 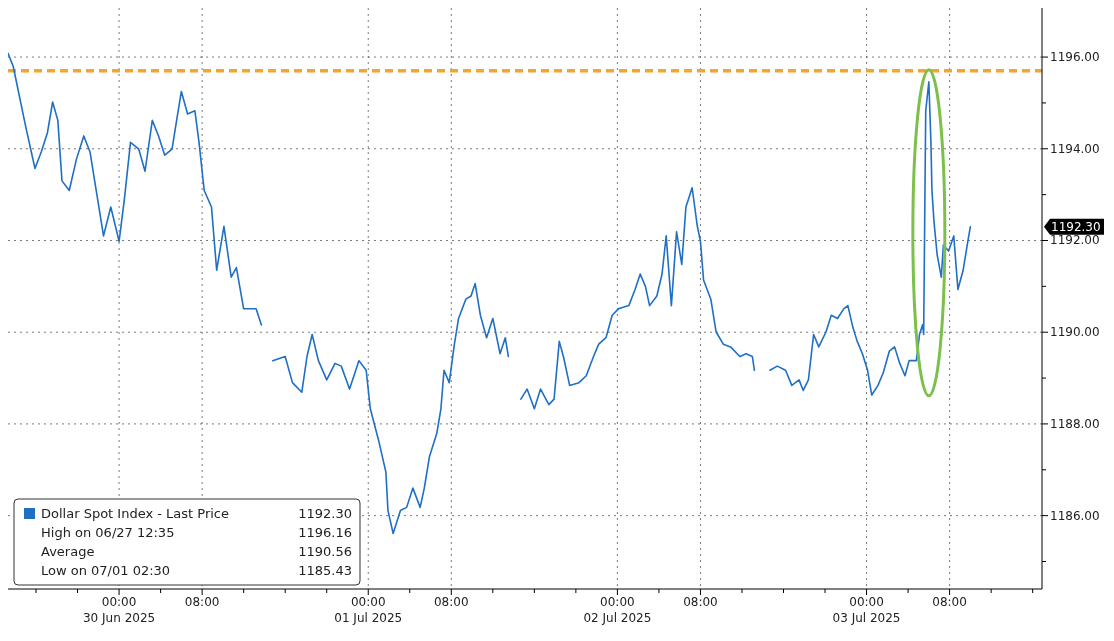 What do you see at coordinates (325, 532) in the screenshot?
I see `annotation: 1196.16` at bounding box center [325, 532].